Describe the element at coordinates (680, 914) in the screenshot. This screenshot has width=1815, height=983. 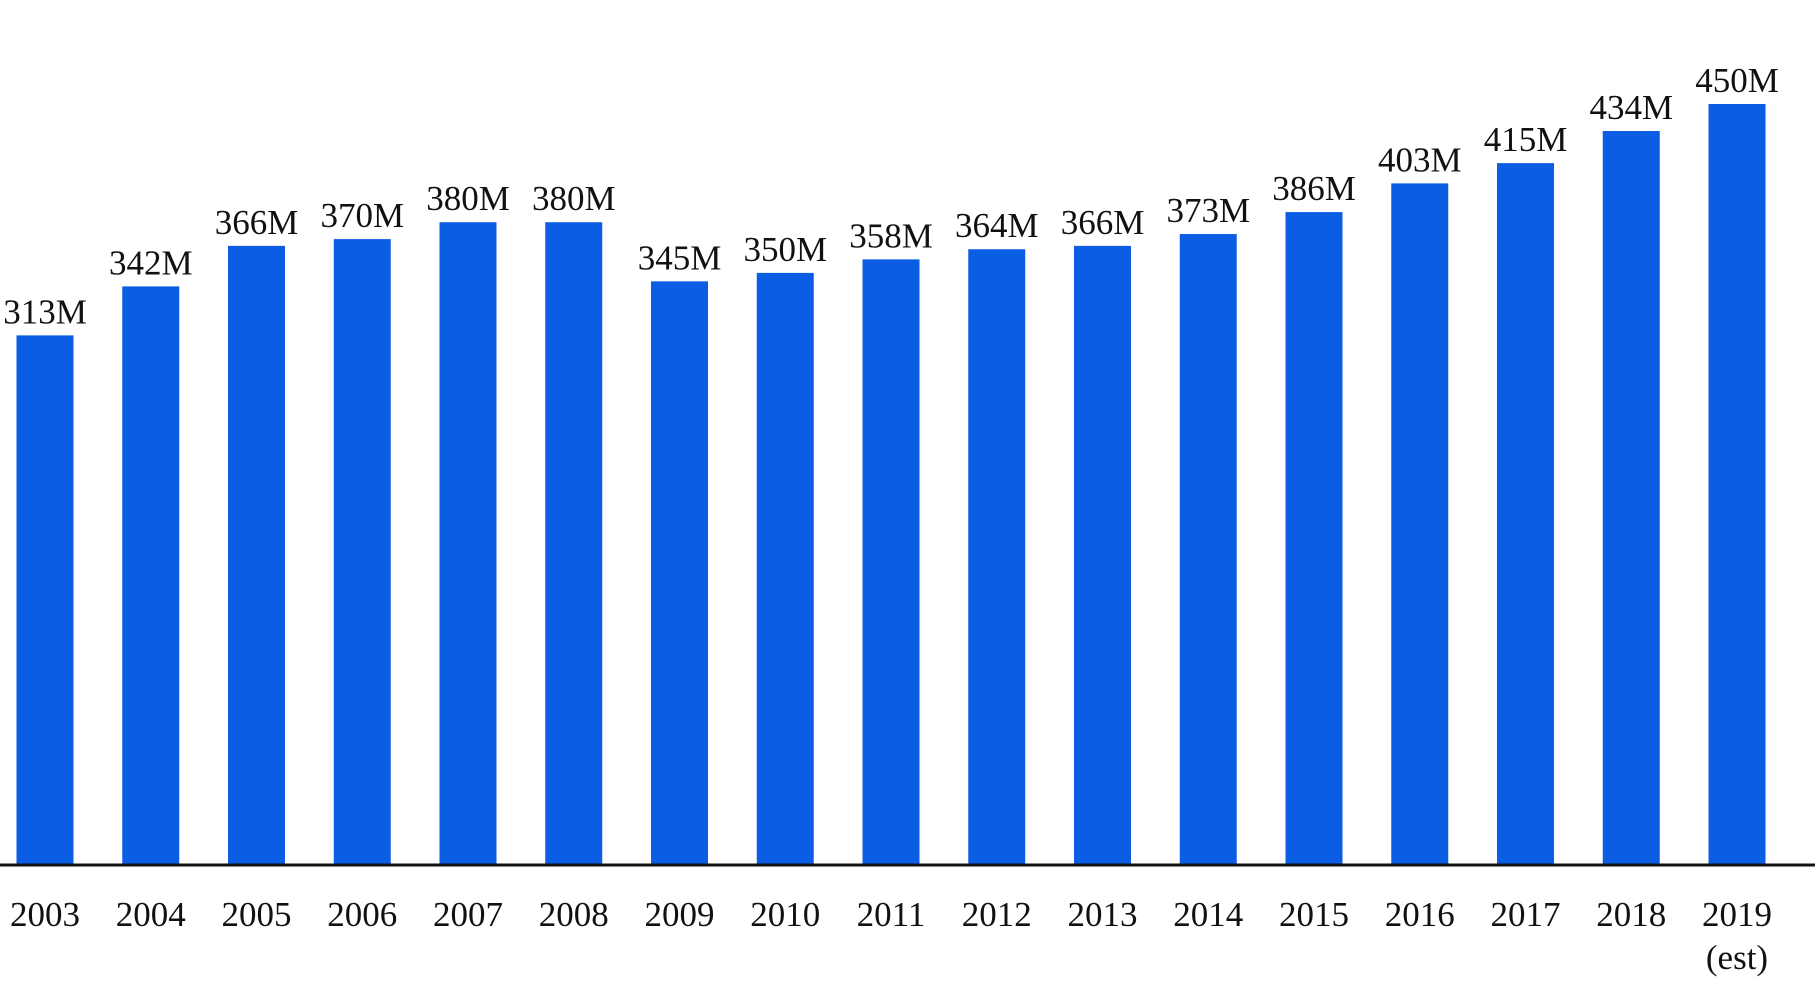
I see `x-tick-label-2009: 2009` at that location.